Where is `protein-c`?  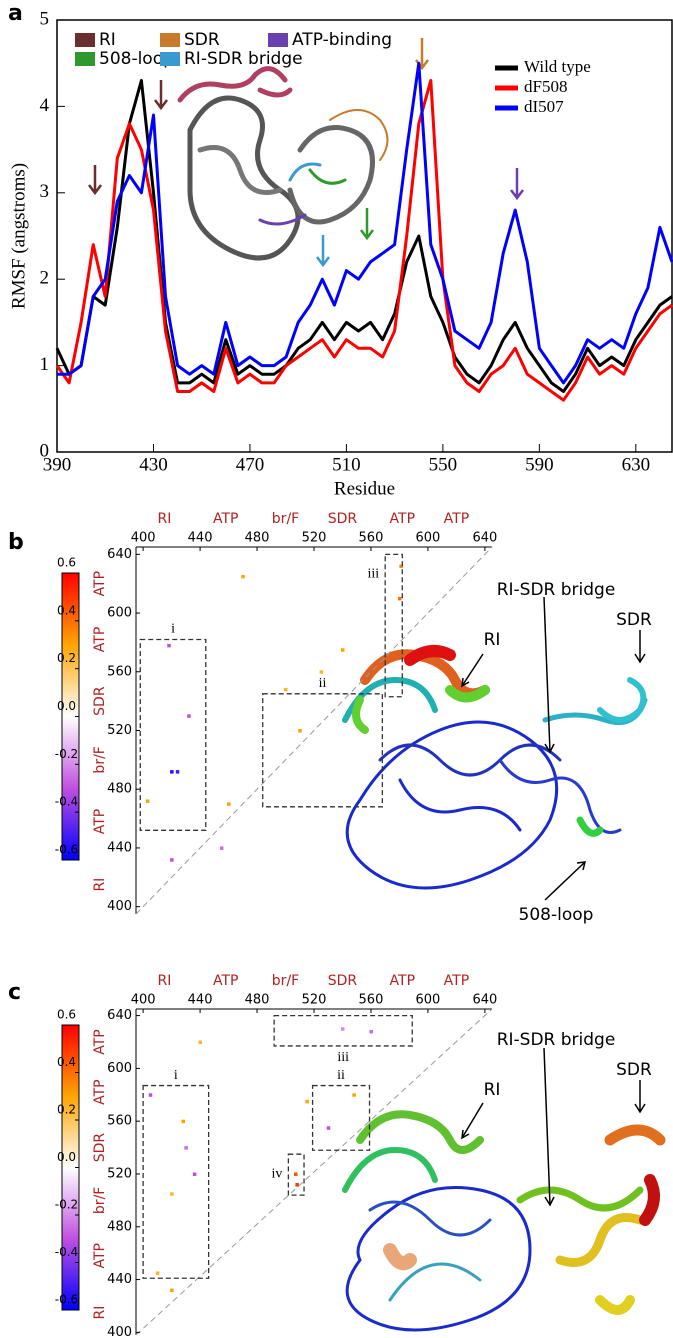 protein-c is located at coordinates (504, 1221).